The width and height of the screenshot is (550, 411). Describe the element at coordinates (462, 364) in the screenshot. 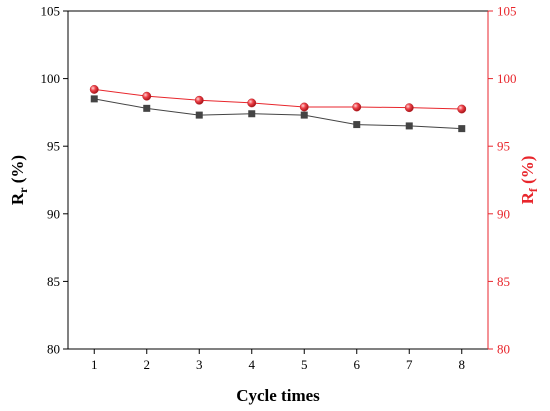

I see `x-tick-label: 8` at that location.